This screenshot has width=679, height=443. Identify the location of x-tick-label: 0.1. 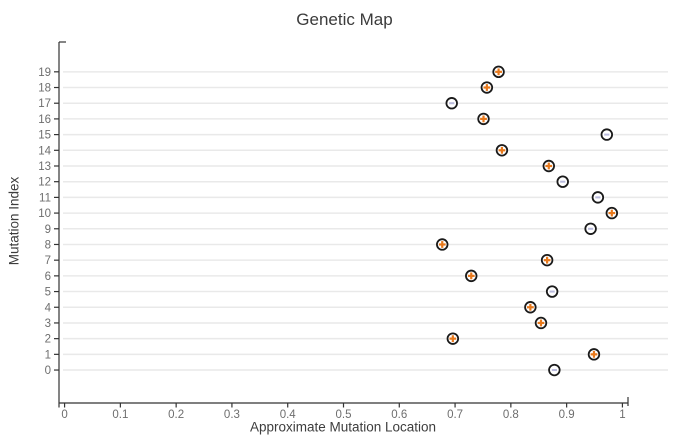
(120, 415).